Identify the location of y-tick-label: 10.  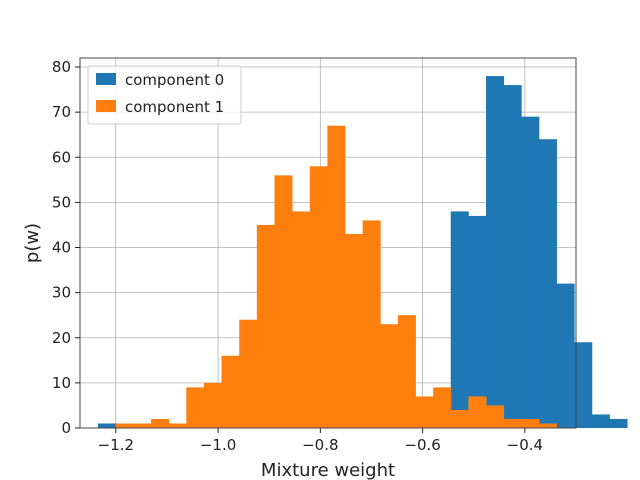
(61, 383).